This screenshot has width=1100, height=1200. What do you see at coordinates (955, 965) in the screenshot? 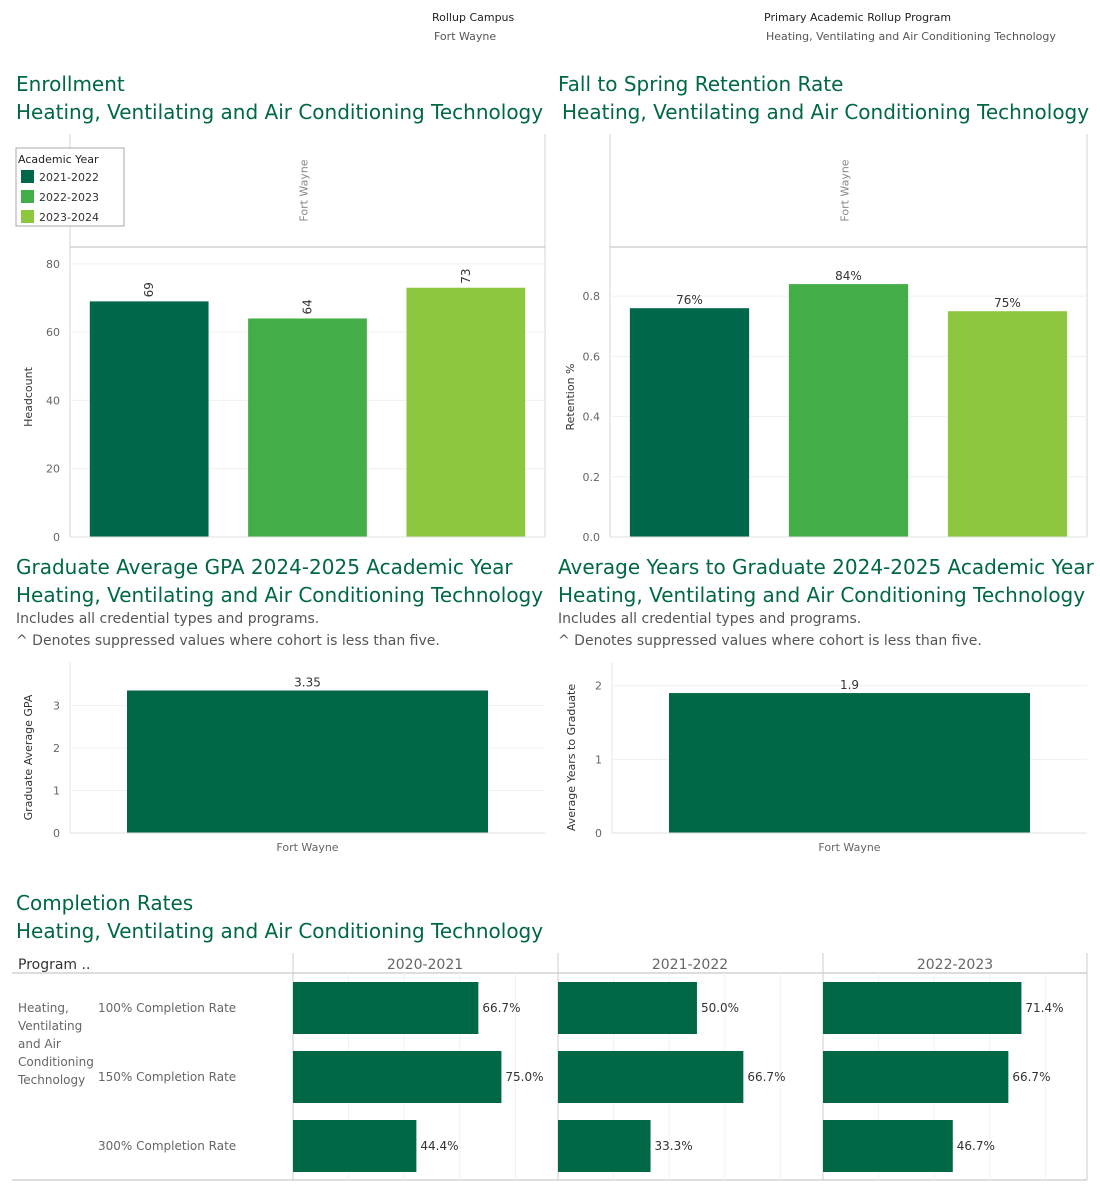
I see `column-header: 2022-2023` at bounding box center [955, 965].